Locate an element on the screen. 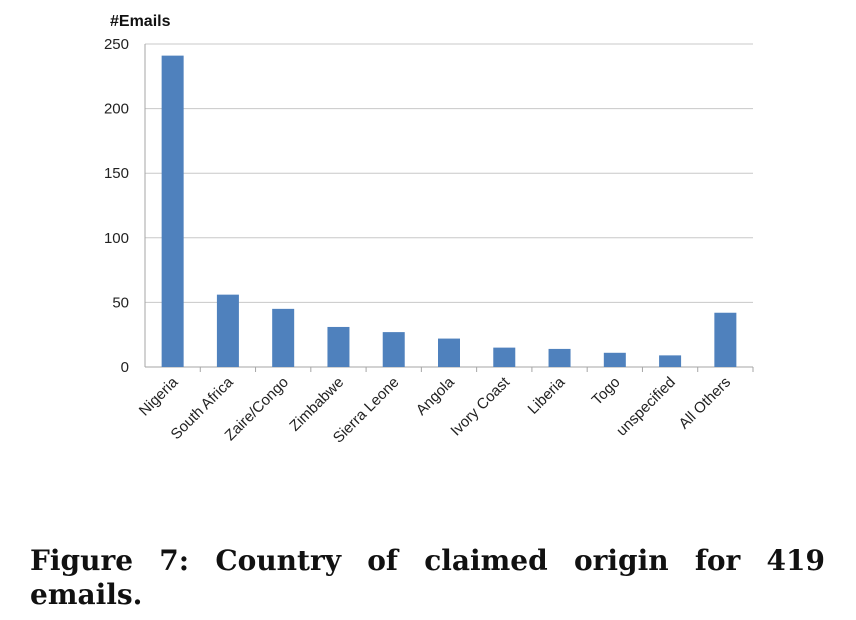 This screenshot has width=856, height=620. bar-unspecified is located at coordinates (670, 361).